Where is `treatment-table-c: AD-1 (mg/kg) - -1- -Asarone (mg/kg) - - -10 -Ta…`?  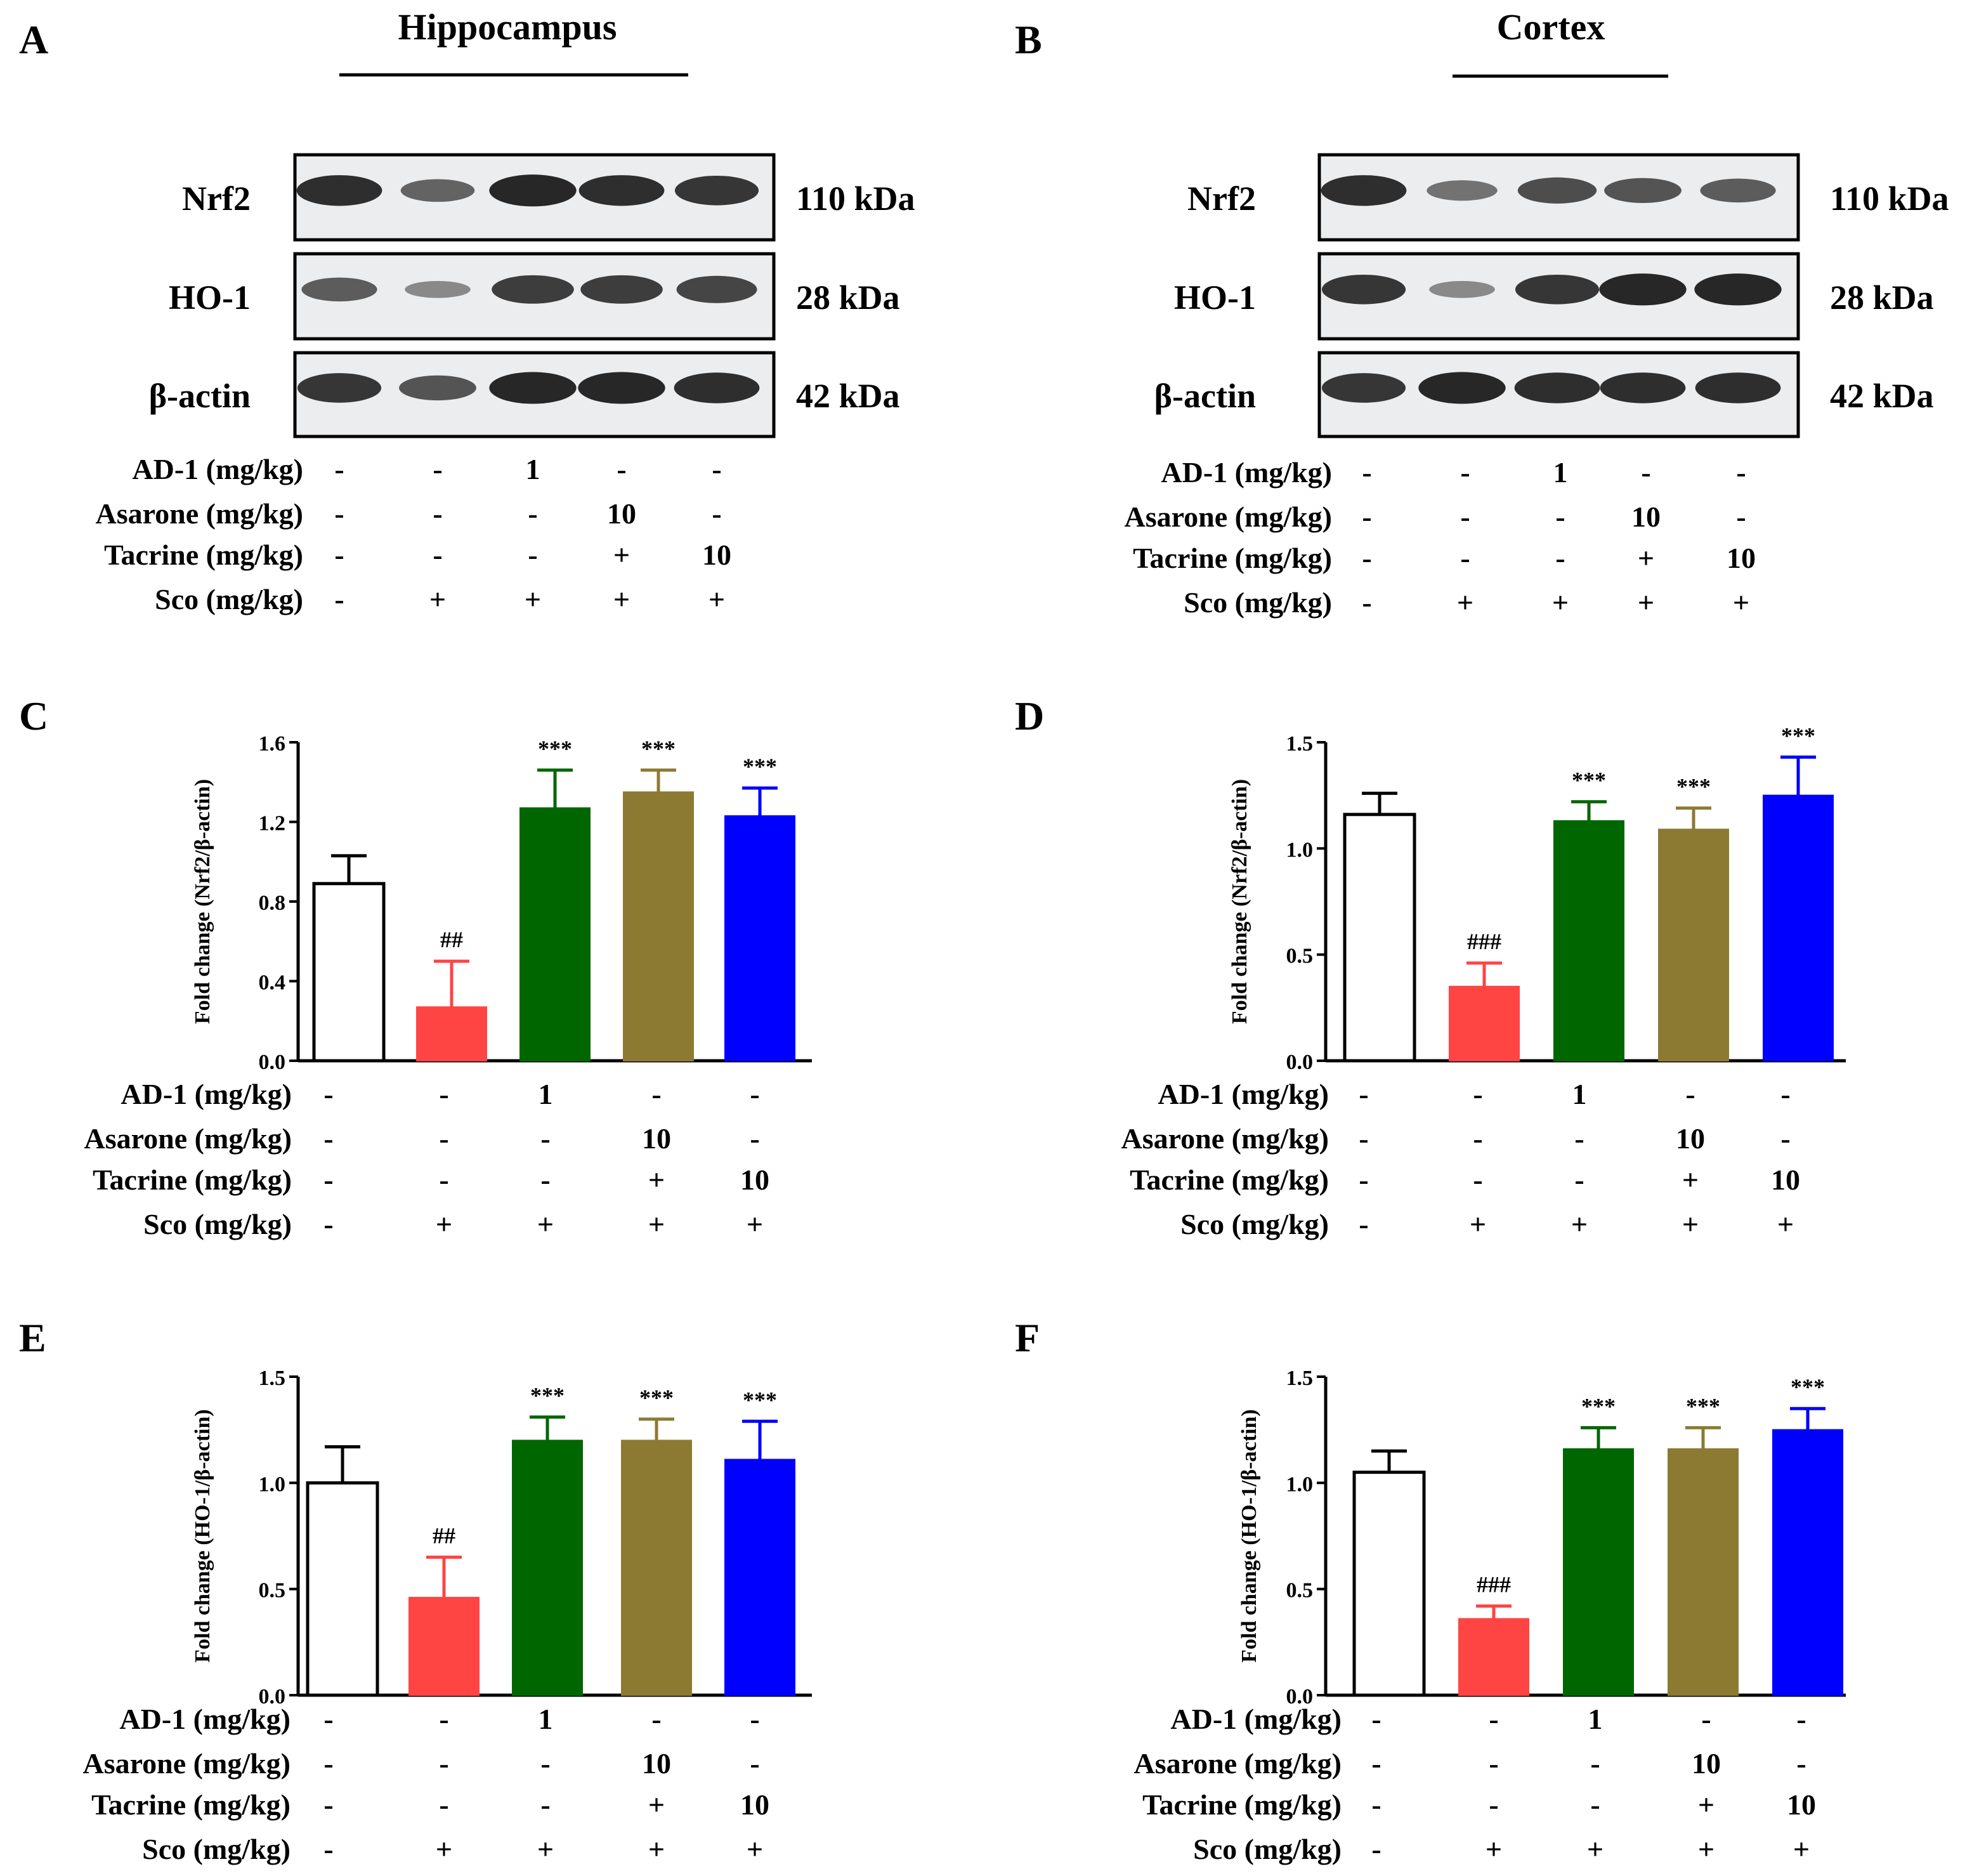 treatment-table-c: AD-1 (mg/kg) - -1- -Asarone (mg/kg) - - -10 -Ta… is located at coordinates (426, 1159).